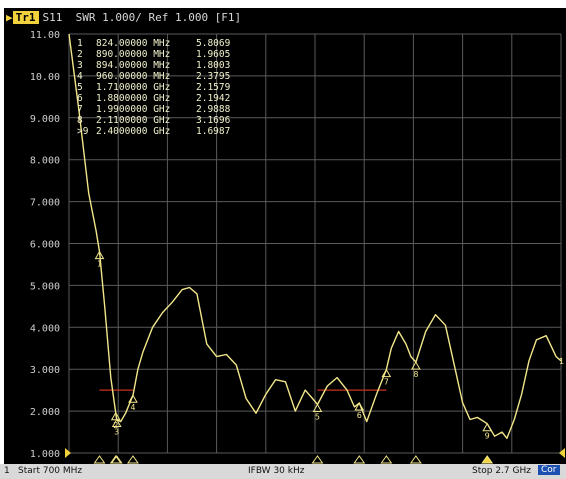 Image resolution: width=566 pixels, height=479 pixels. I want to click on marker-table-value: 2.3795, so click(213, 76).